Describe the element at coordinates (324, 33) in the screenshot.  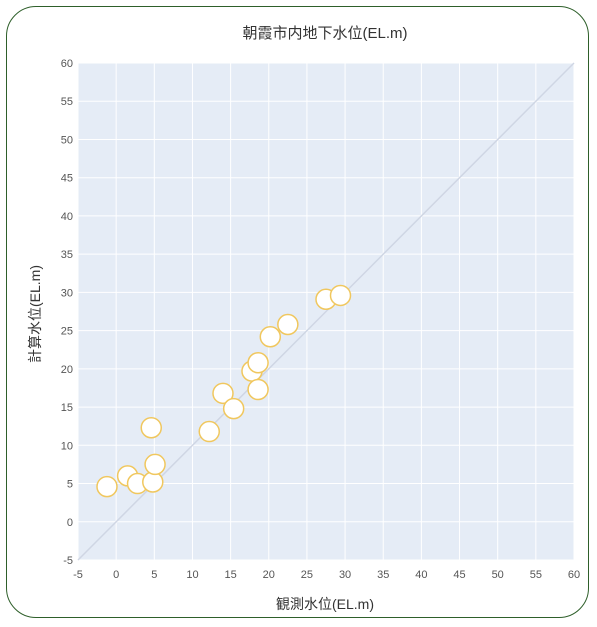
I see `chart-title: 朝霞市内地下水位(EL.m)` at that location.